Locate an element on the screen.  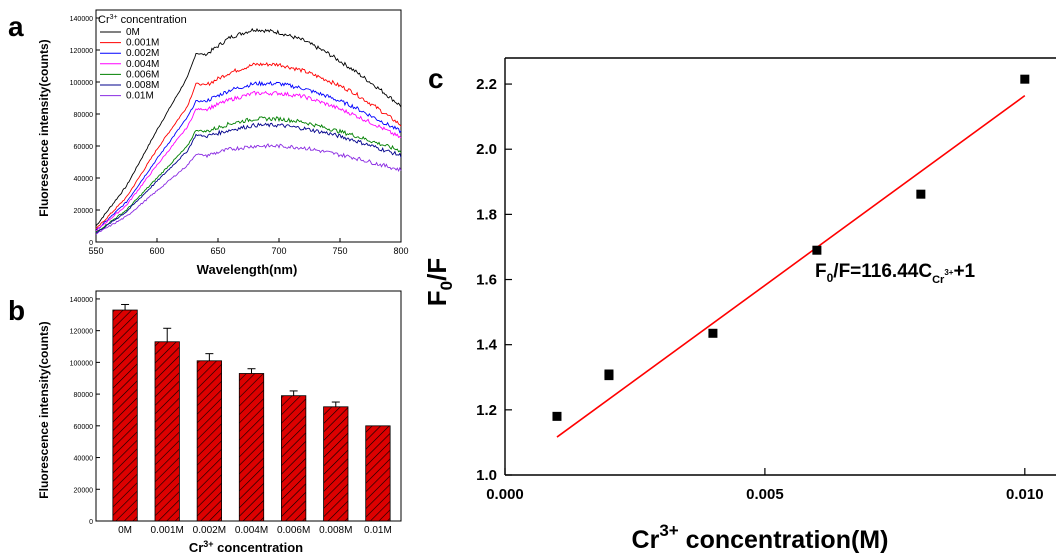
panel-c-ytick-label: 1.0 is located at coordinates (486, 475).